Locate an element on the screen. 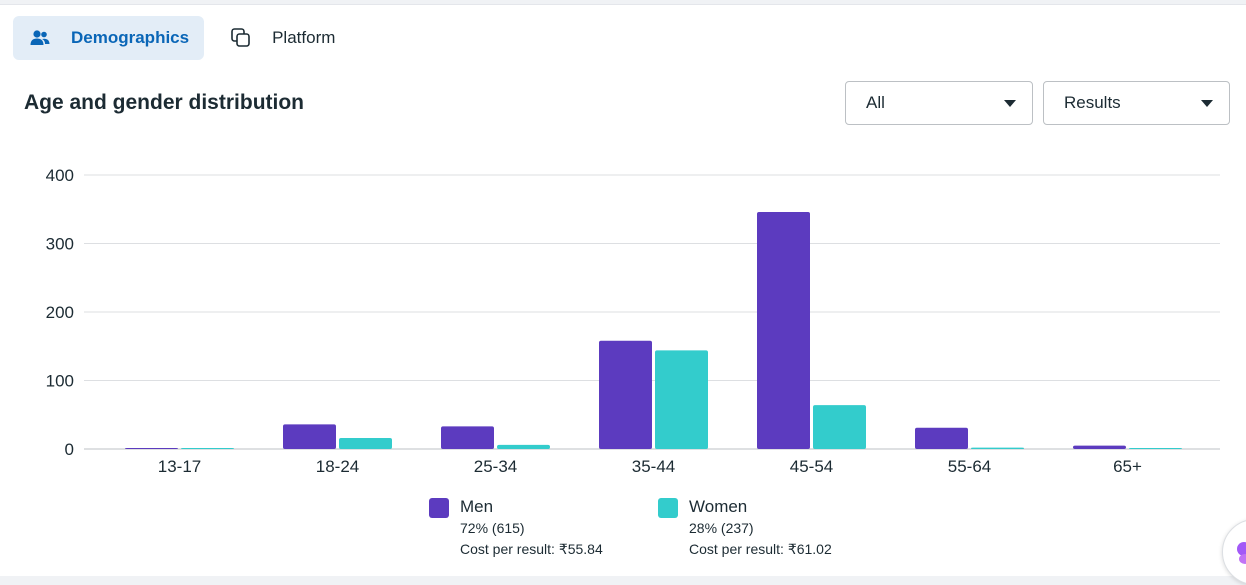  x-tick-label: 18-24 is located at coordinates (337, 466).